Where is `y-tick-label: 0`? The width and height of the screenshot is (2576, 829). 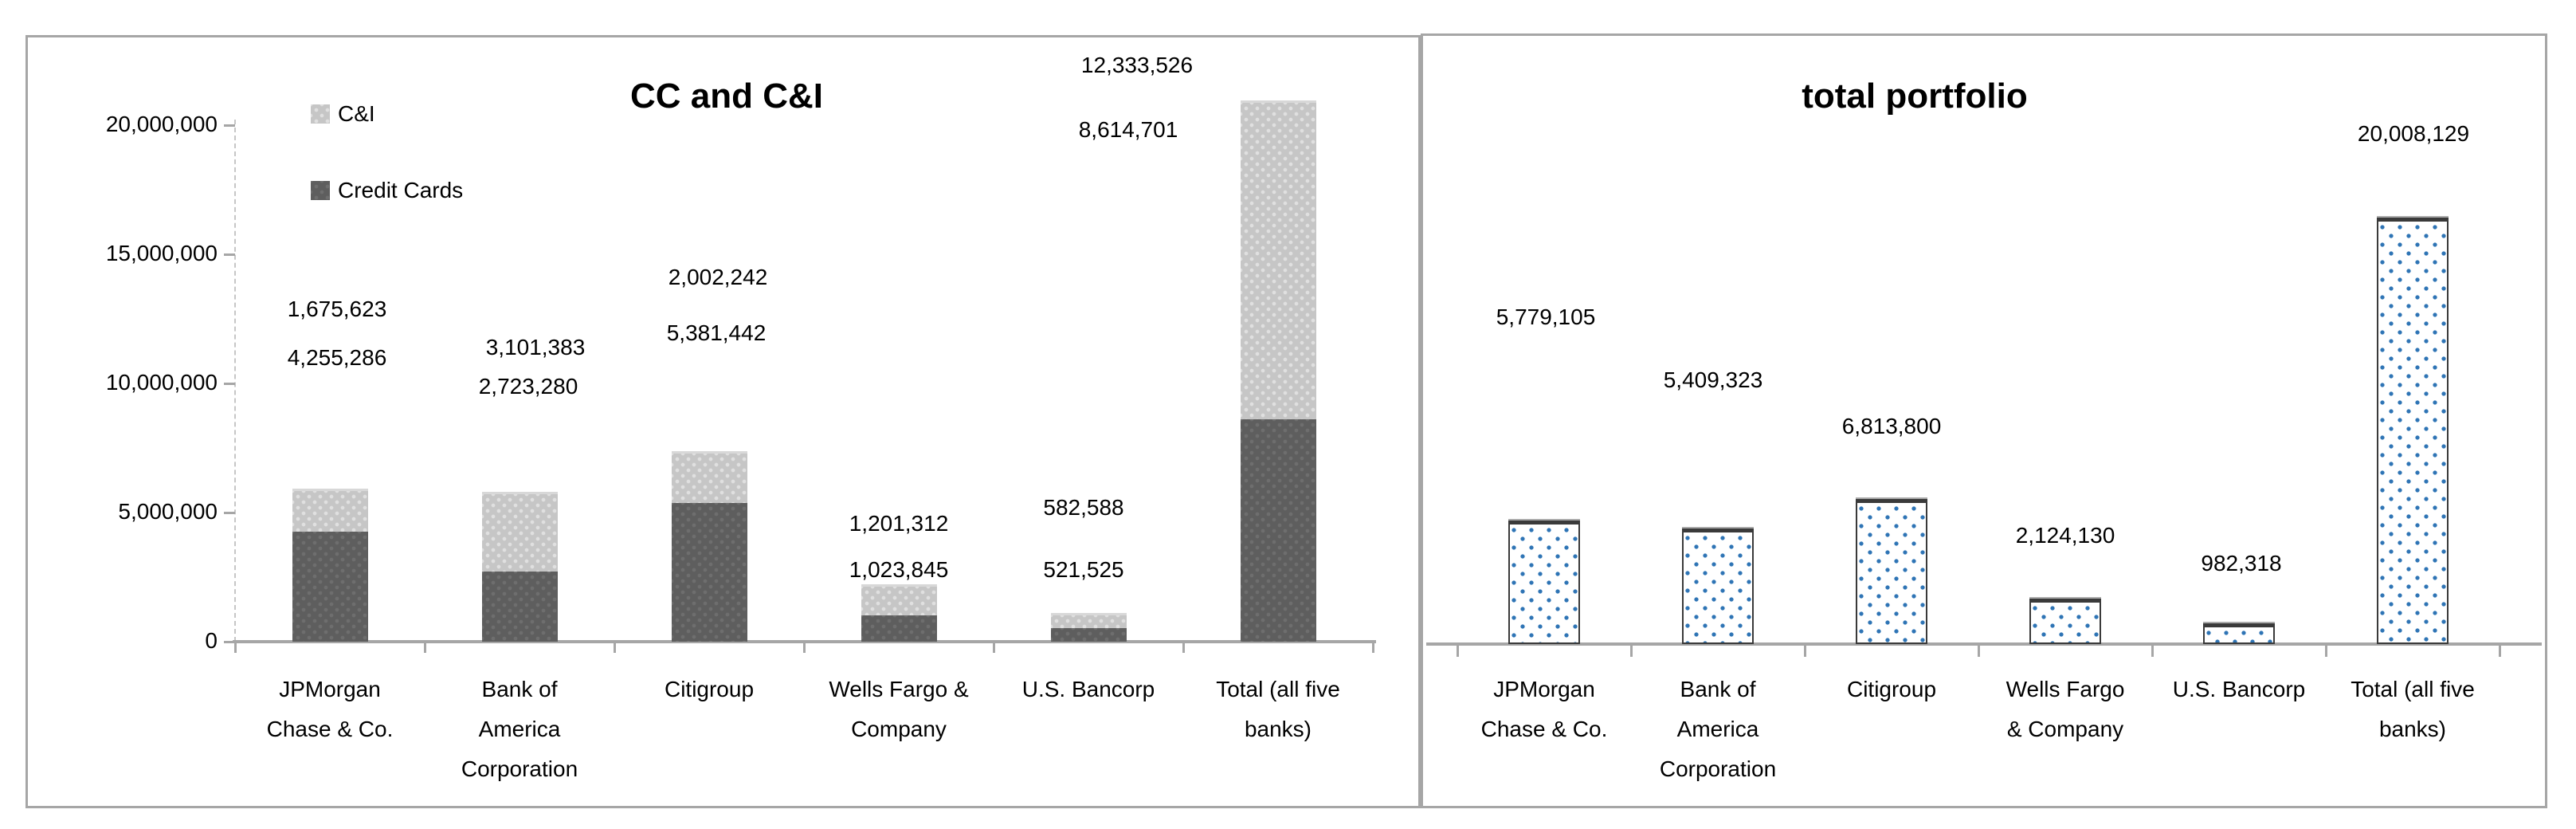 y-tick-label: 0 is located at coordinates (211, 640).